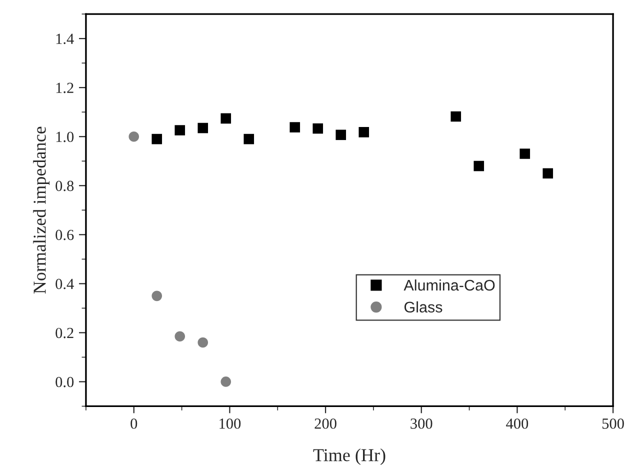  What do you see at coordinates (449, 285) in the screenshot?
I see `legend-label: Alumina-CaO` at bounding box center [449, 285].